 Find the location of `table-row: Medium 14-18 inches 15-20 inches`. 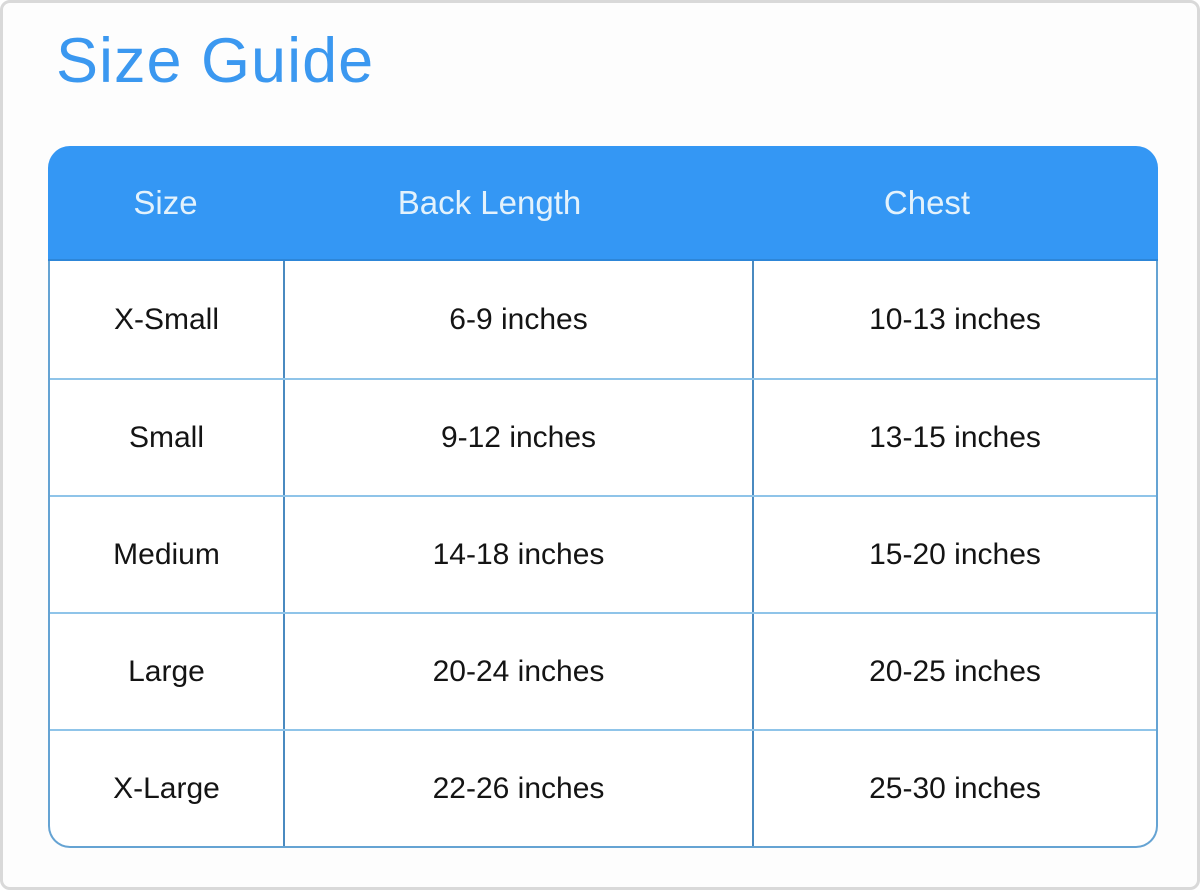

table-row: Medium 14-18 inches 15-20 inches is located at coordinates (603, 553).